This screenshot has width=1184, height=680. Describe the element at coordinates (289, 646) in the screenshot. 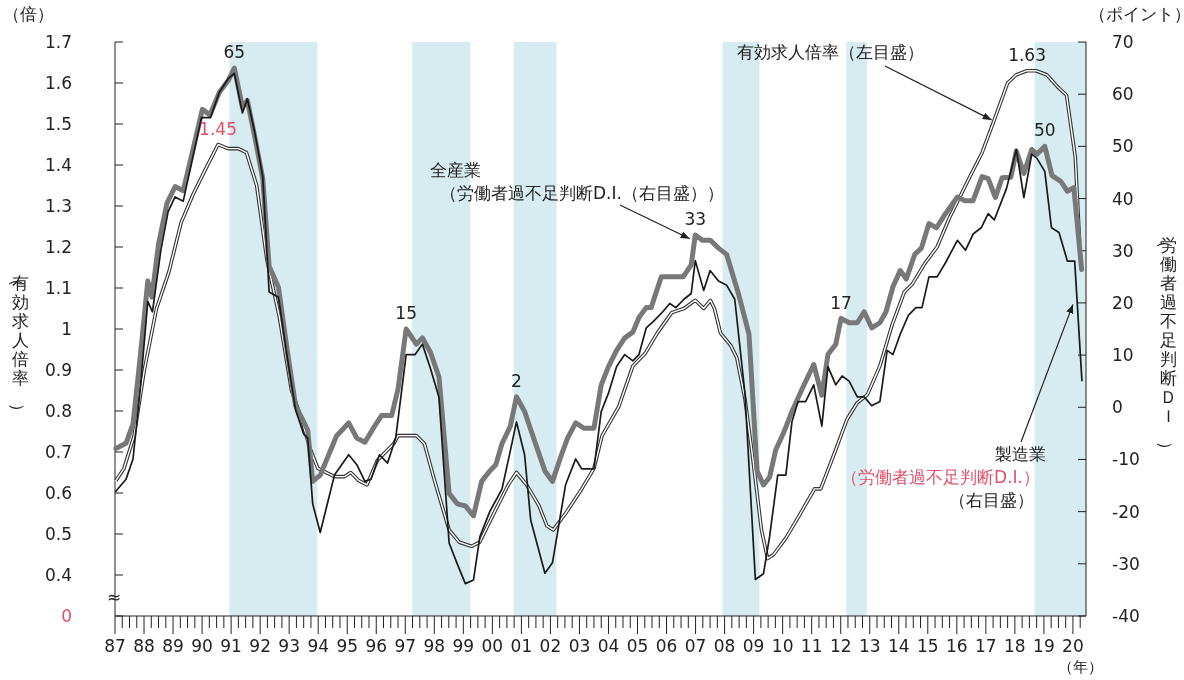

I see `x-tick-label: 93` at that location.